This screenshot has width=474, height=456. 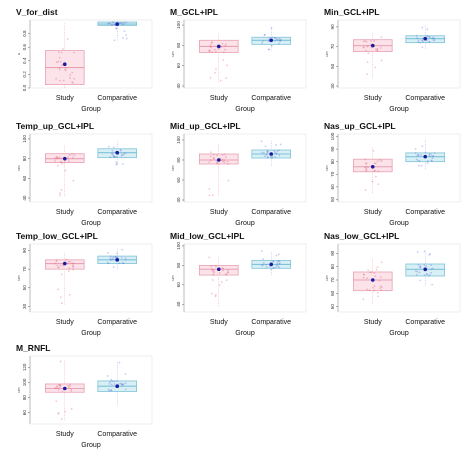 I want to click on plot-frame, so click(x=91, y=54).